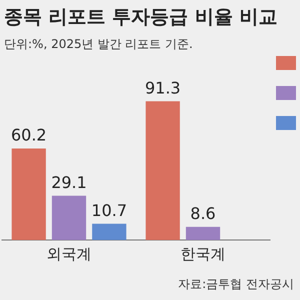 The width and height of the screenshot is (300, 300). Describe the element at coordinates (28, 135) in the screenshot. I see `data-label: 60.2` at that location.